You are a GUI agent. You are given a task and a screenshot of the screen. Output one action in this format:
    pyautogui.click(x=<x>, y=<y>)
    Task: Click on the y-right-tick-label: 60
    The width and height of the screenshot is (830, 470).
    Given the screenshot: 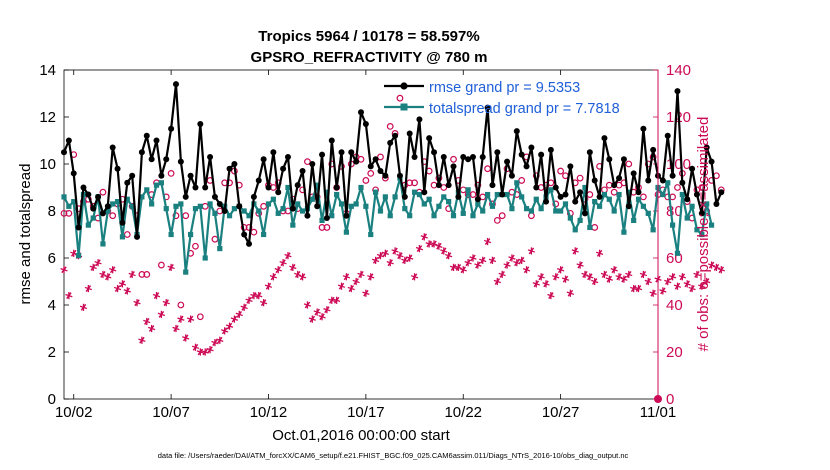 What is the action you would take?
    pyautogui.click(x=674, y=258)
    